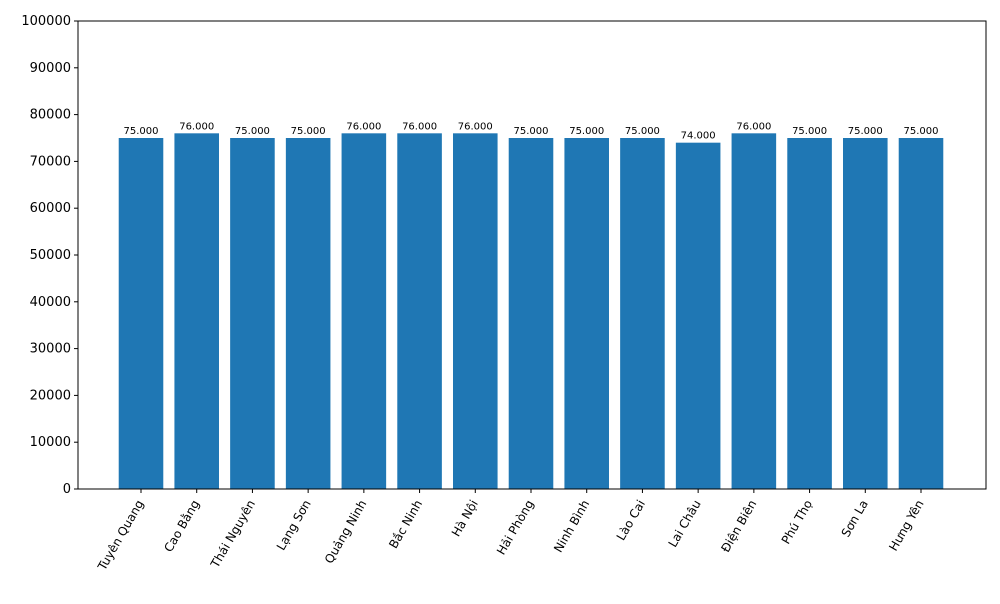 The width and height of the screenshot is (1000, 604). Describe the element at coordinates (906, 526) in the screenshot. I see `x-tick-label: Hưng Yên` at that location.